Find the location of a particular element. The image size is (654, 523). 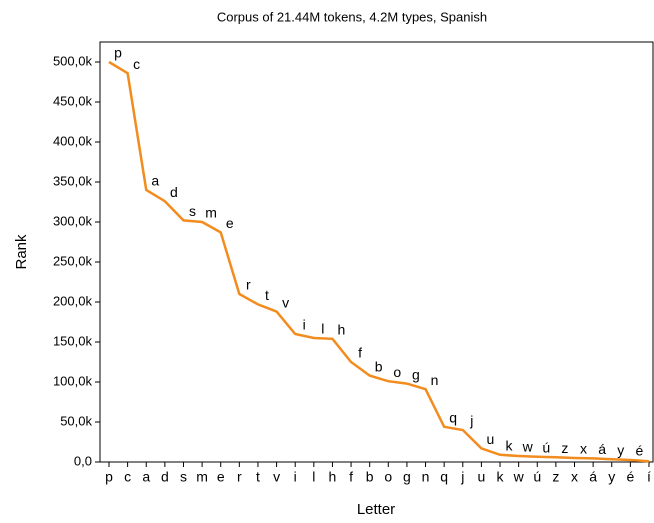

point-label: j is located at coordinates (471, 421).